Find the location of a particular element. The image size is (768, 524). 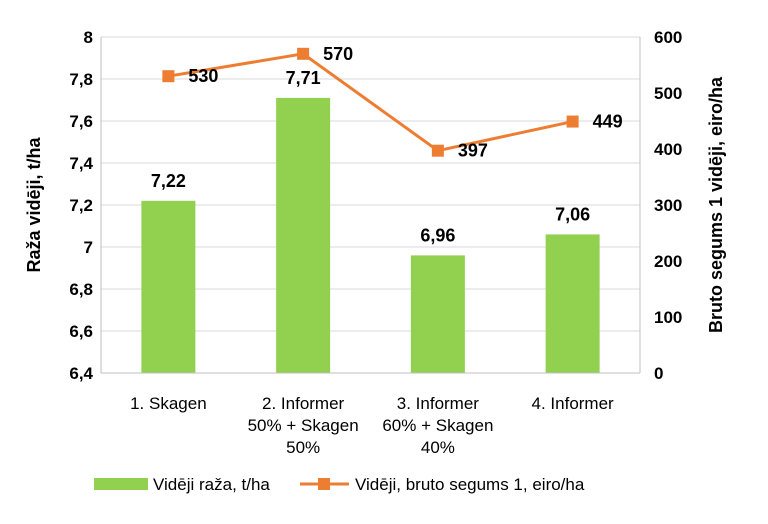

x-tick-label-line: 60% + Skagen is located at coordinates (437, 425).